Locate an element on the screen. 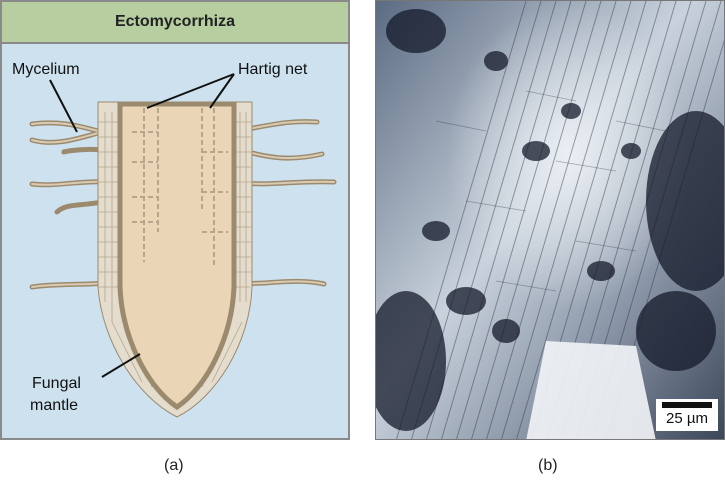 This screenshot has height=480, width=725. caption-b: (b) is located at coordinates (548, 465).